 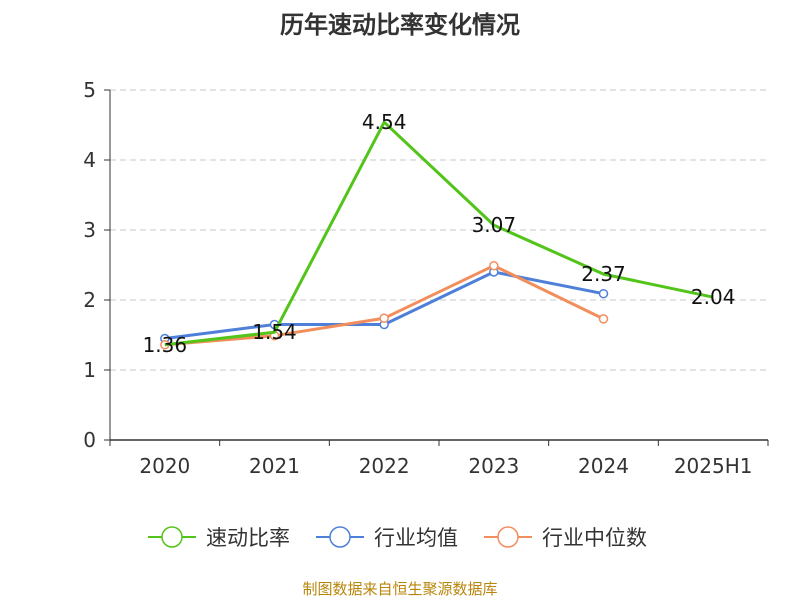 What do you see at coordinates (400, 25) in the screenshot?
I see `chart-title: 历年速动比率变化情况` at bounding box center [400, 25].